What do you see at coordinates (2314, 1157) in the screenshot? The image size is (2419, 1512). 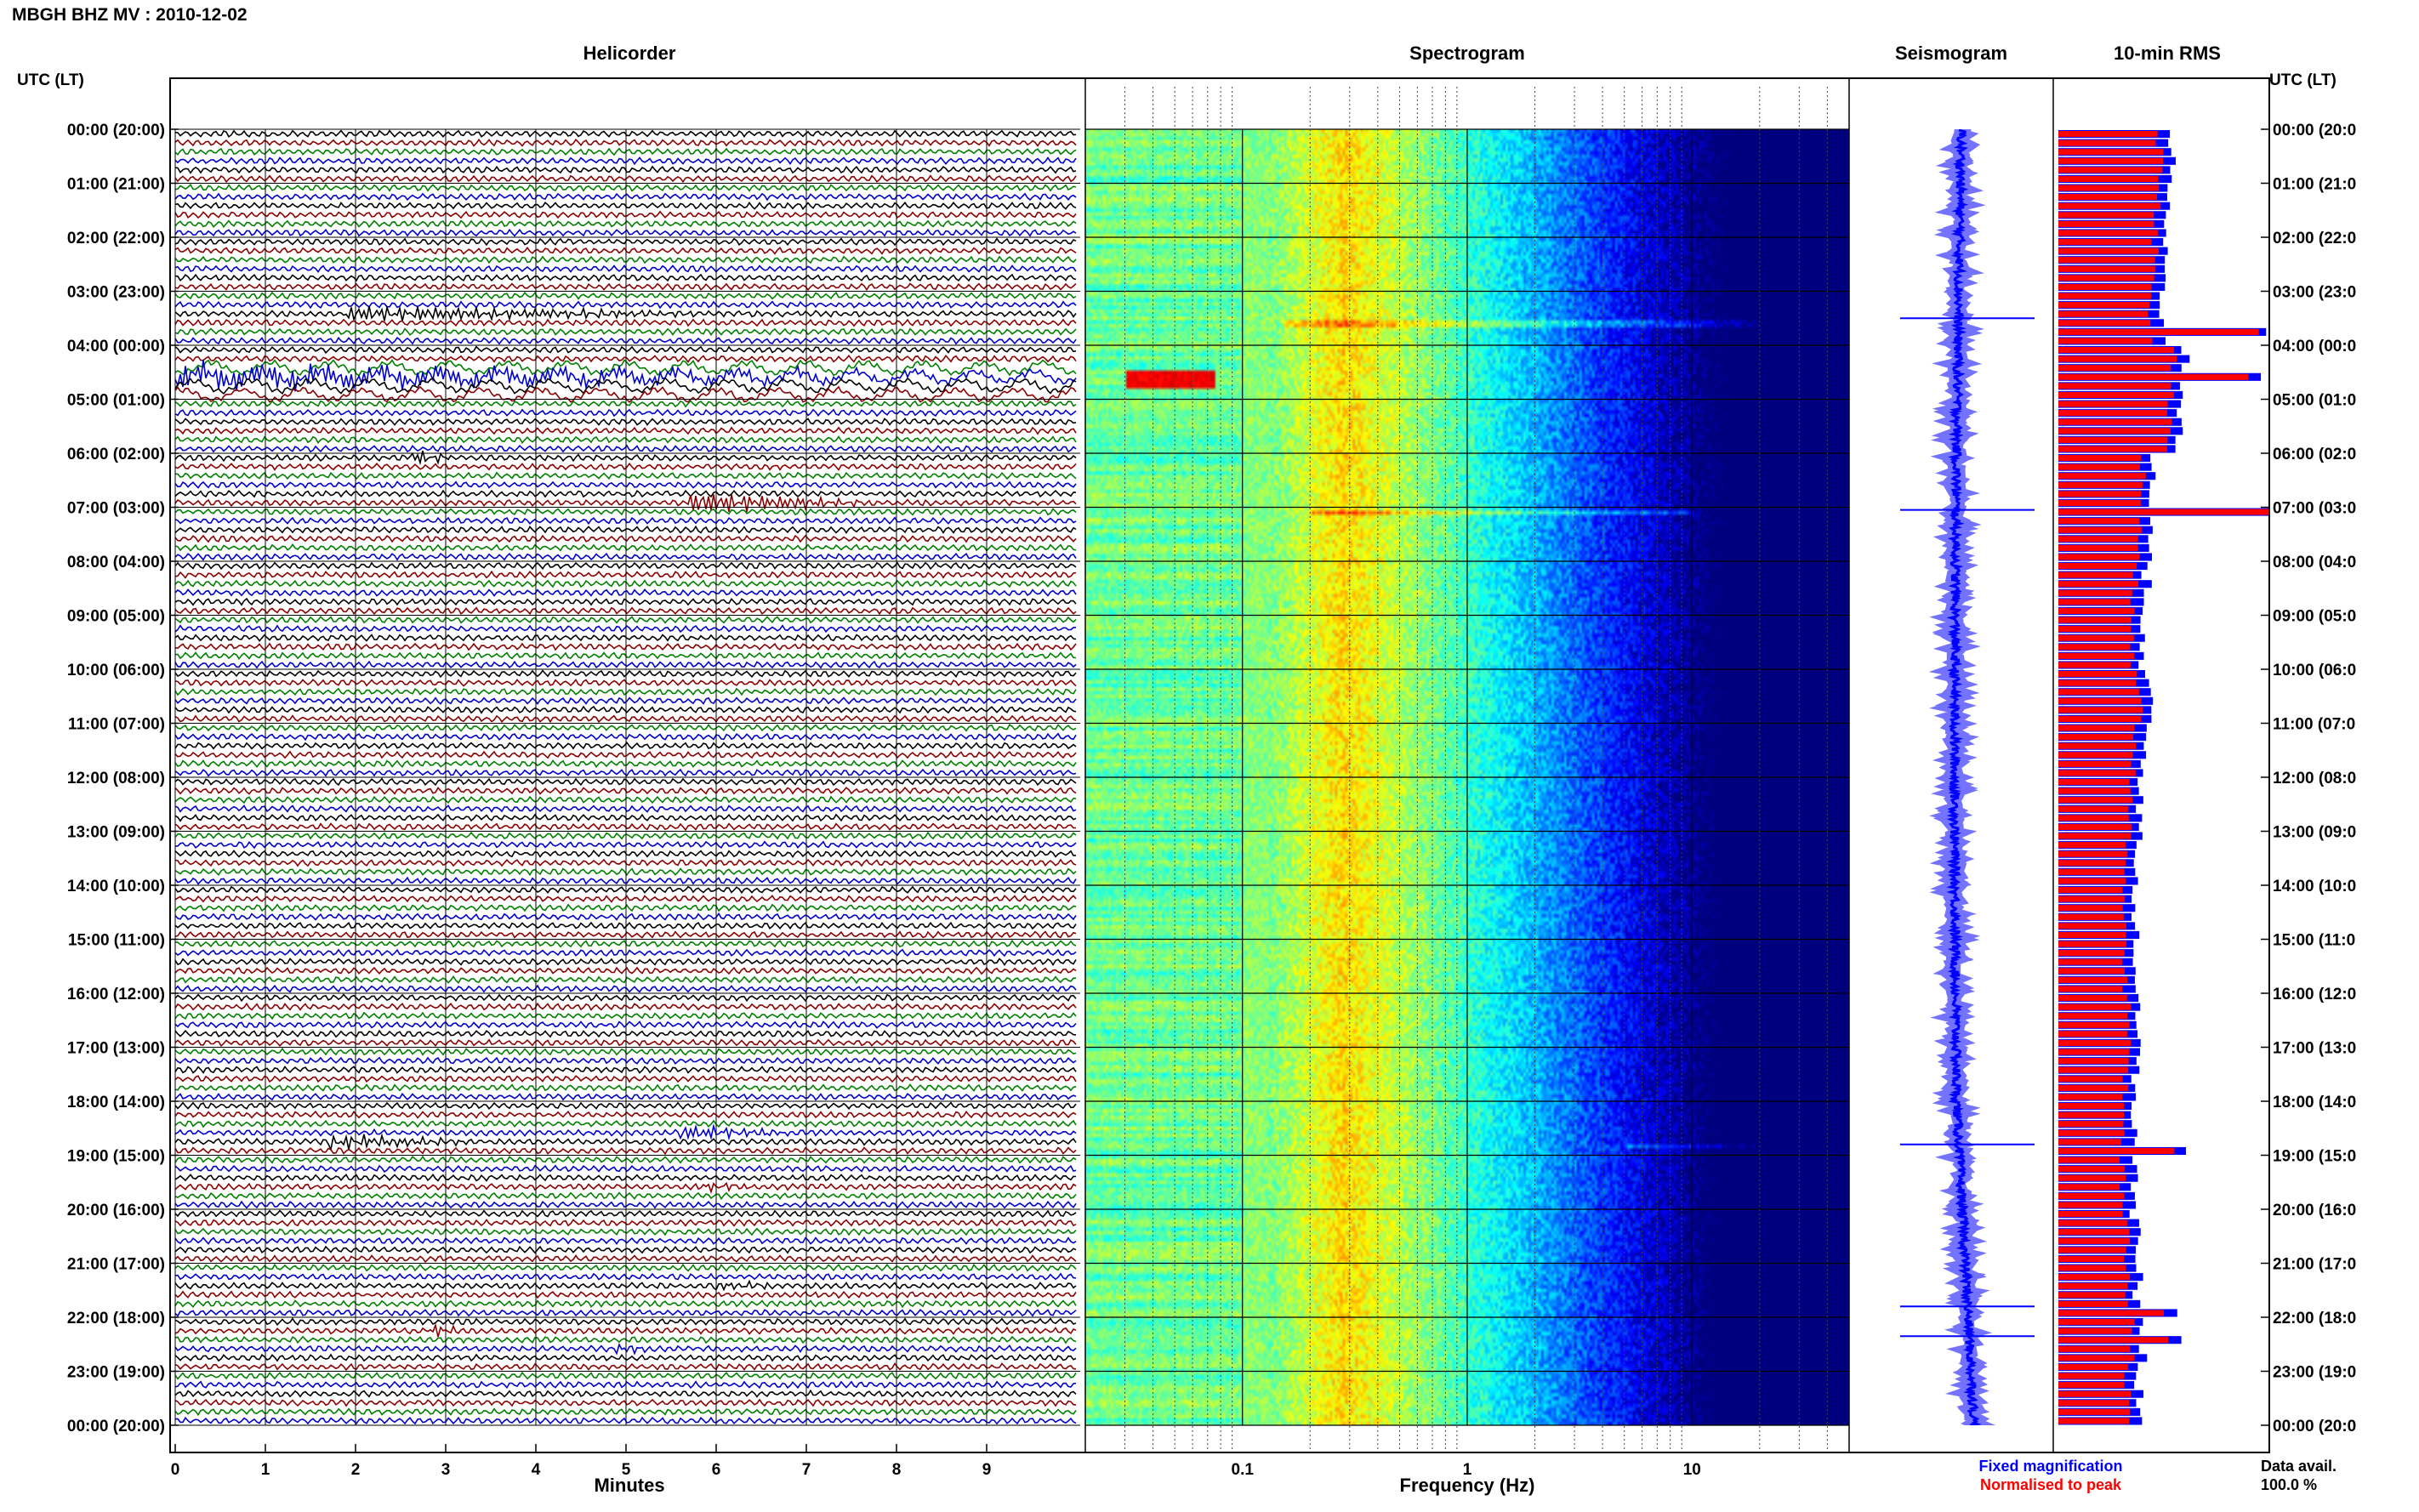 I see `time-tick-label-right: 19:00 (15:0` at bounding box center [2314, 1157].